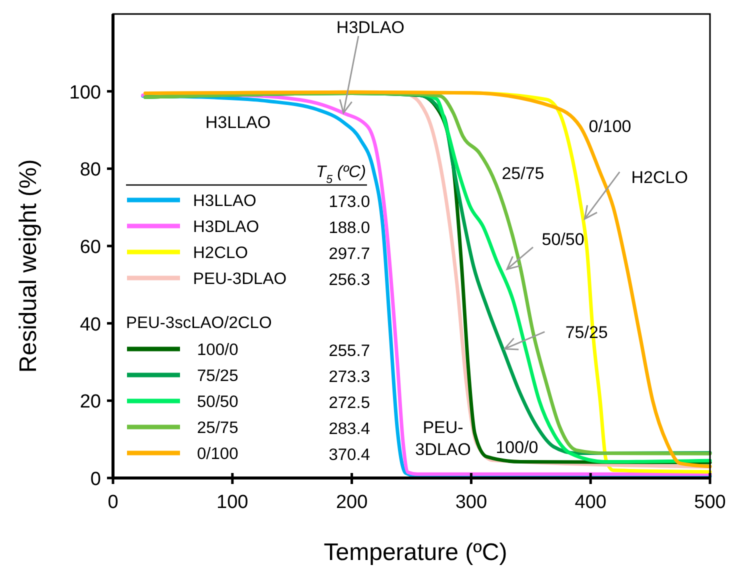 The image size is (731, 570). What do you see at coordinates (232, 502) in the screenshot?
I see `x-tick-label: 100` at bounding box center [232, 502].